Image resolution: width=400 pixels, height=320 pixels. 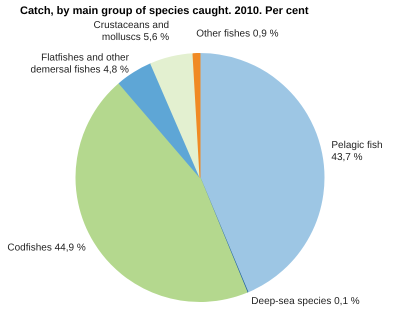 I want to click on chart-title: Catch, by main group of species caught. 2010. Per cent, so click(x=164, y=11).